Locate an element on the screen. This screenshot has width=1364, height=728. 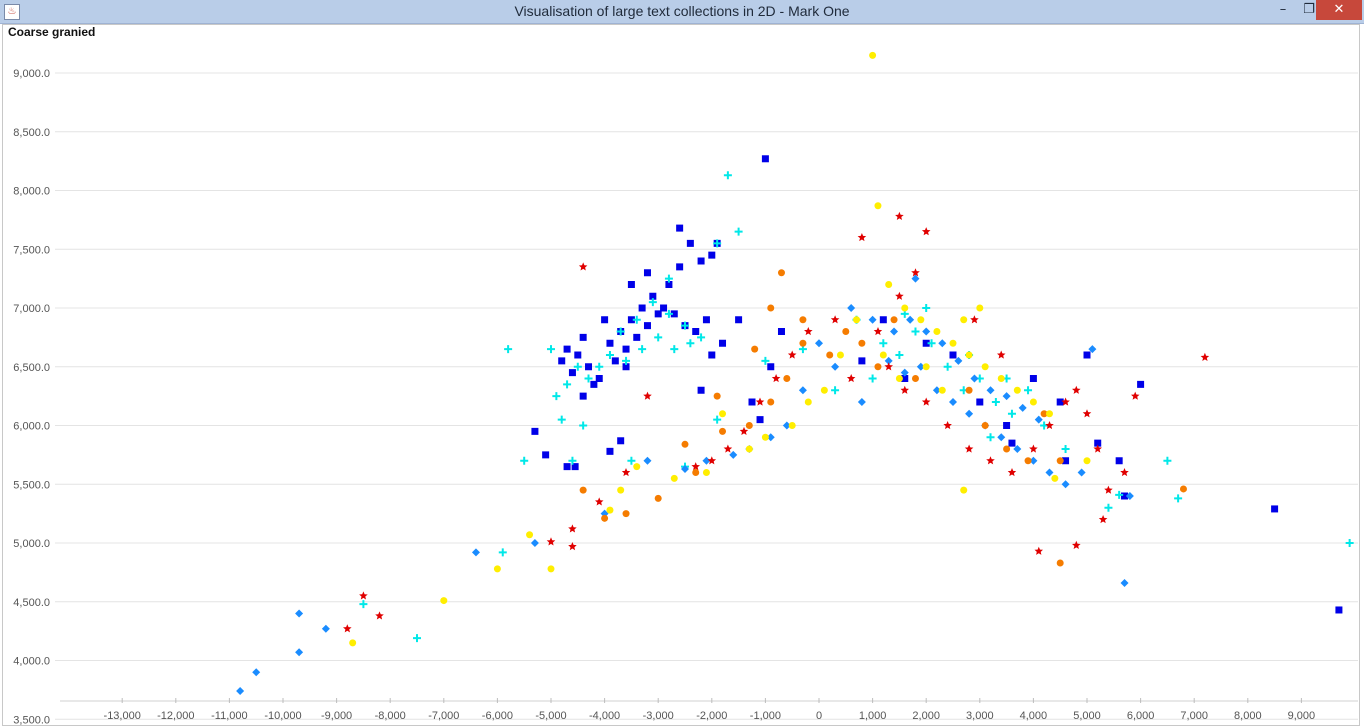
java-icon: ♨ is located at coordinates (12, 12).